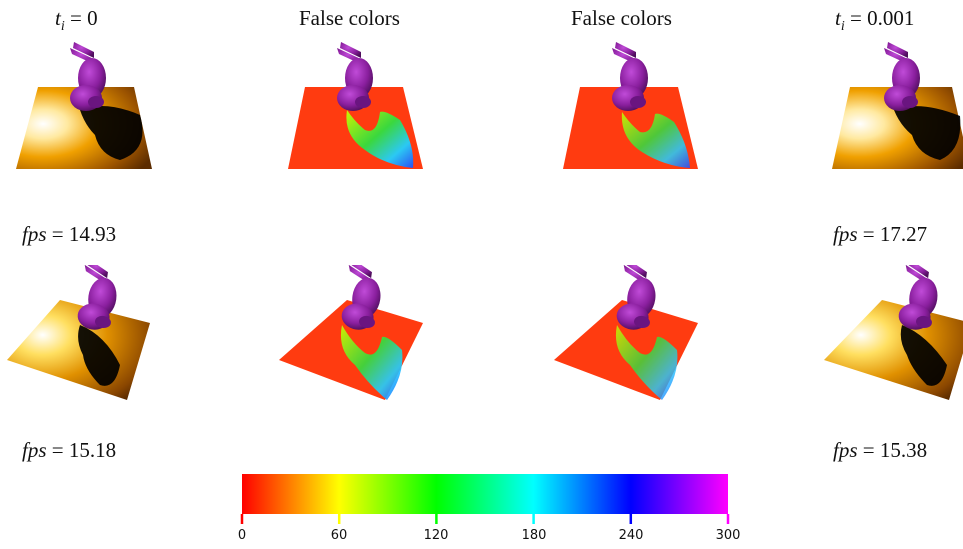 This screenshot has height=549, width=963. Describe the element at coordinates (893, 332) in the screenshot. I see `panel-r2c4-shaded` at that location.